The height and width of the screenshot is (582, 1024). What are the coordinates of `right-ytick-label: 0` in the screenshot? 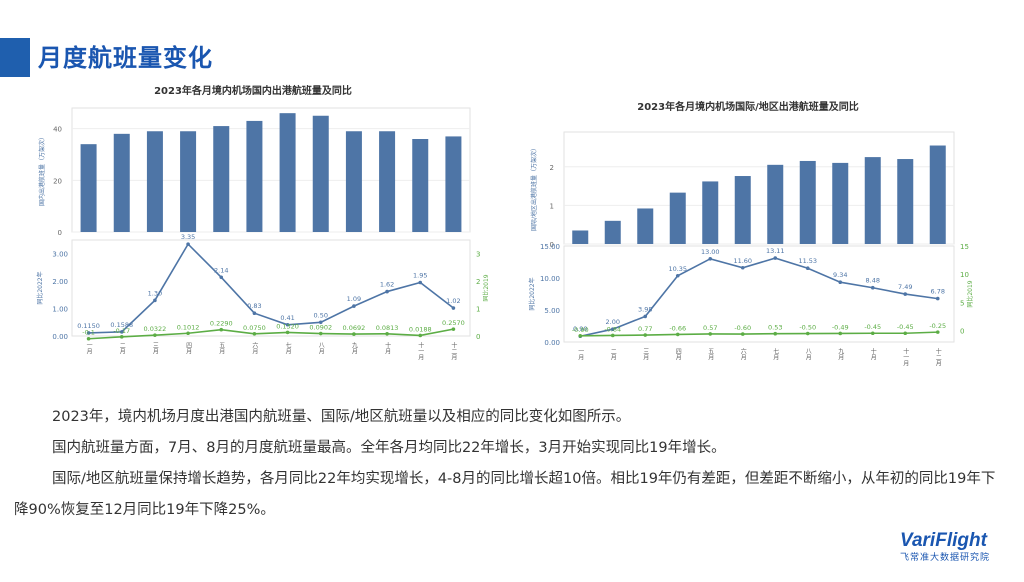 It's located at (962, 332).